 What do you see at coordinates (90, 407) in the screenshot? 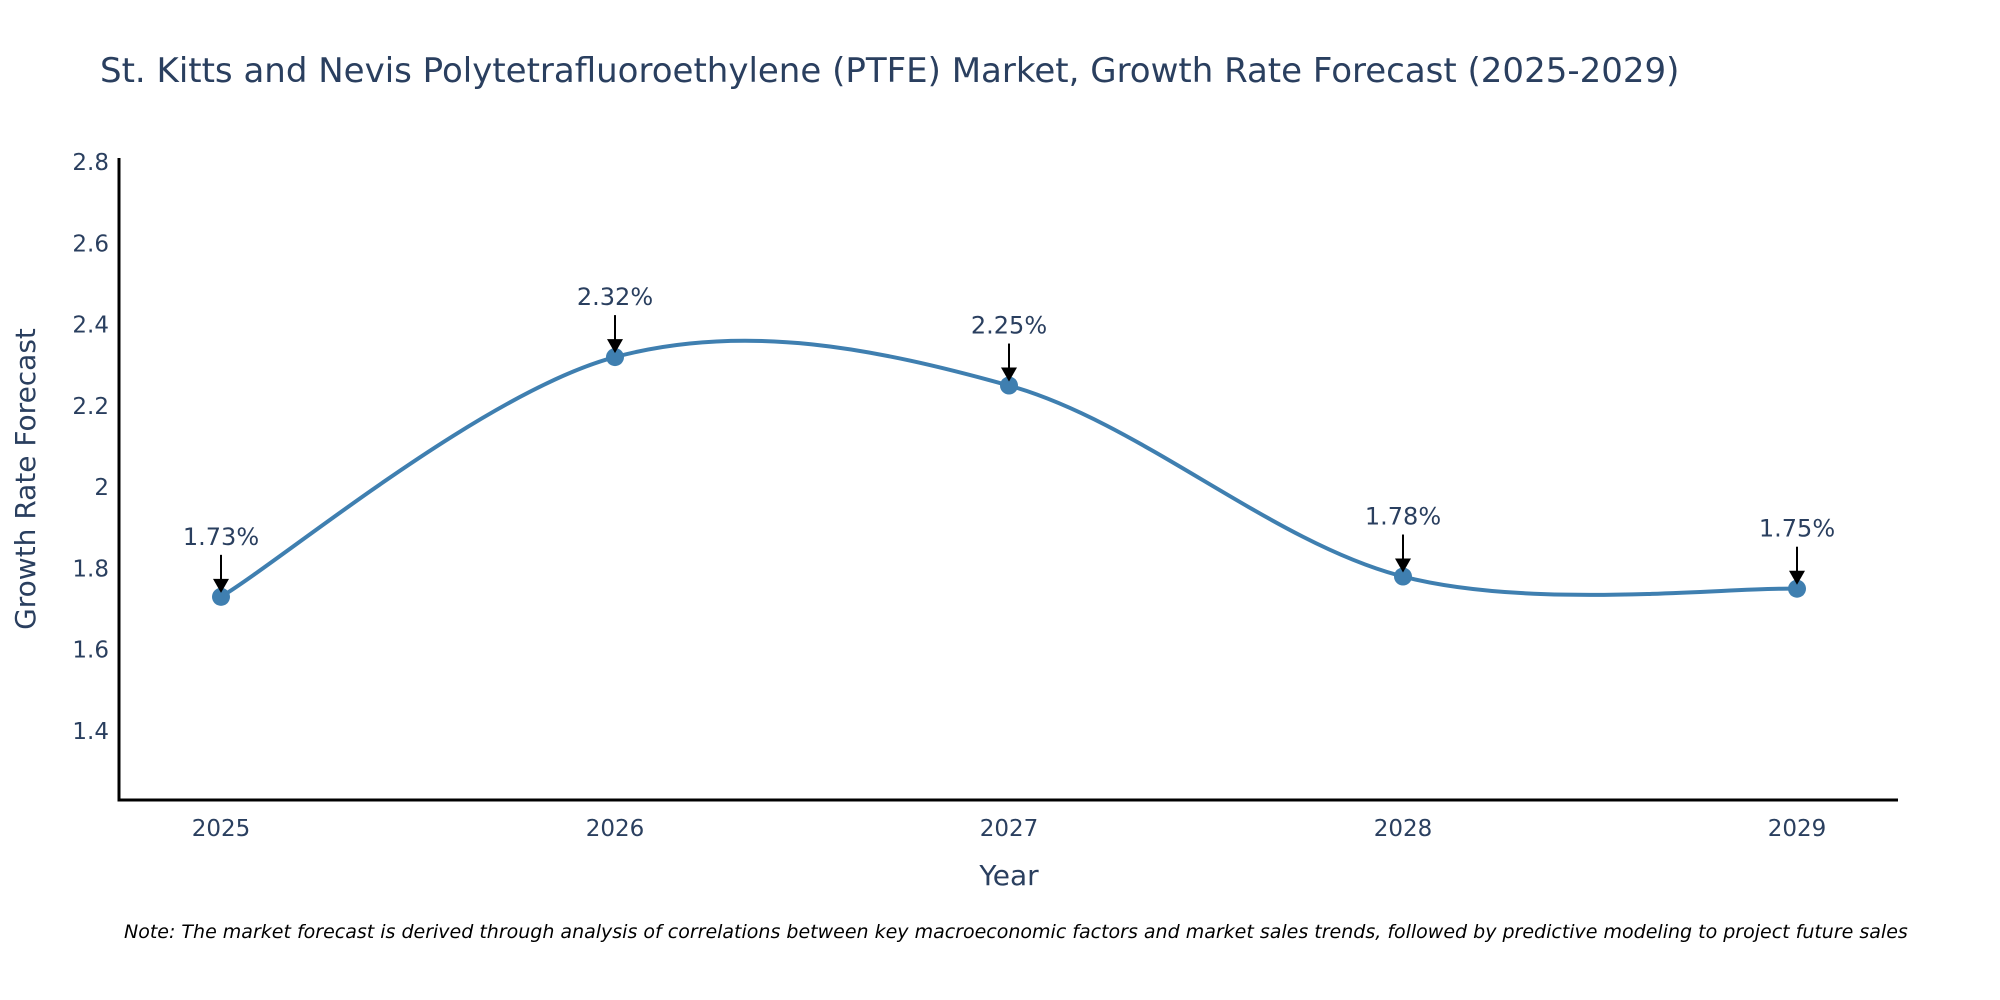
I see `y-tick-label: 2.2` at bounding box center [90, 407].